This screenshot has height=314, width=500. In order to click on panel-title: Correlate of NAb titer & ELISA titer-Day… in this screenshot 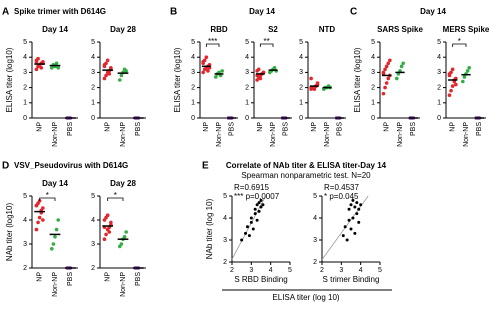, I will do `click(306, 165)`.